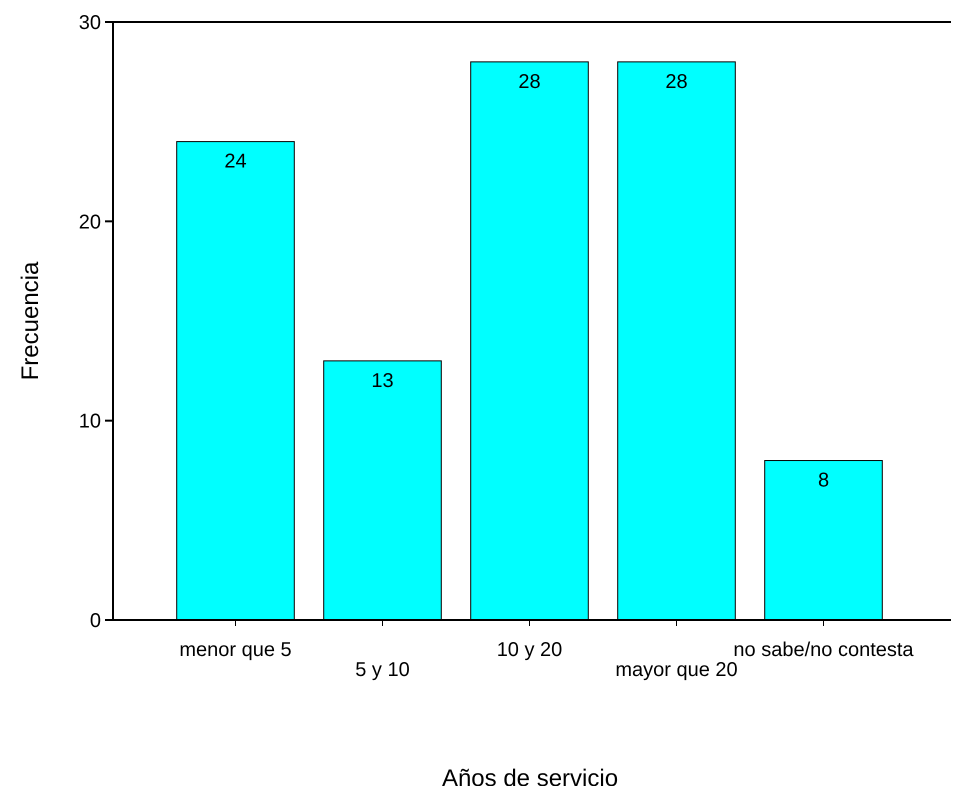  Describe the element at coordinates (89, 23) in the screenshot. I see `y-tick-label: 30` at that location.